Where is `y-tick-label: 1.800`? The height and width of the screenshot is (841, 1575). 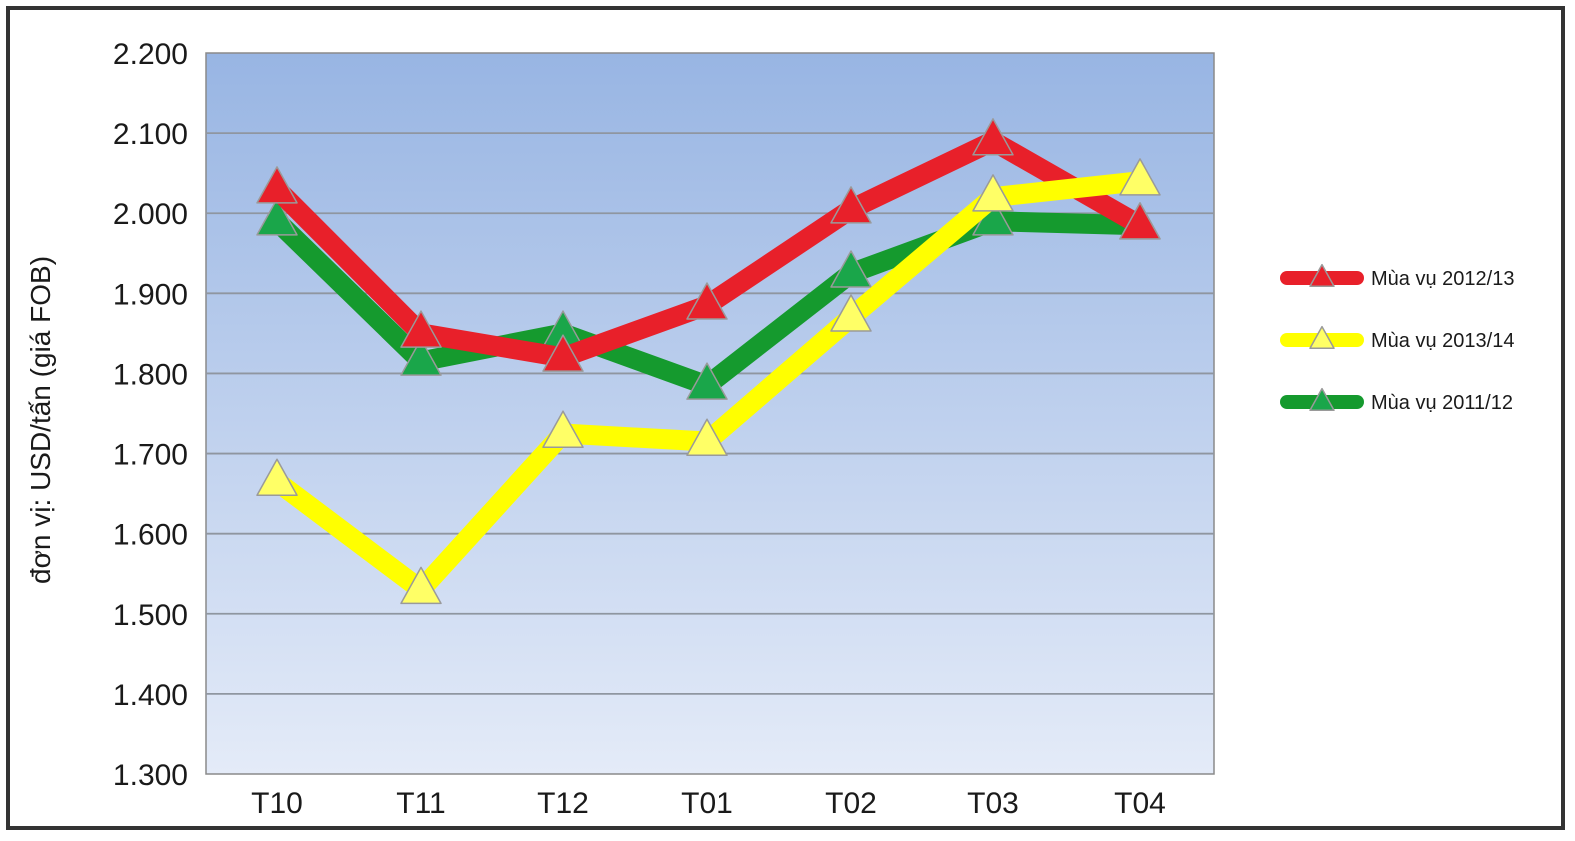
y-tick-label: 1.800 is located at coordinates (150, 374).